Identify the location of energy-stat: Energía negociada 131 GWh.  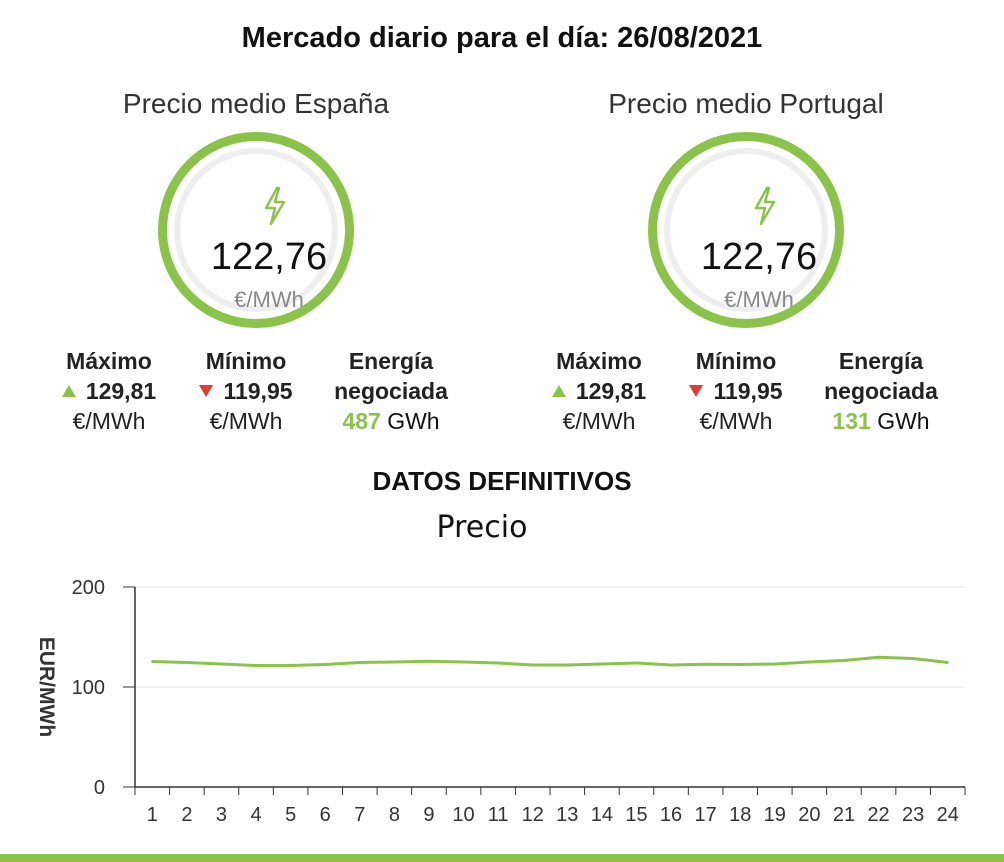
(881, 391).